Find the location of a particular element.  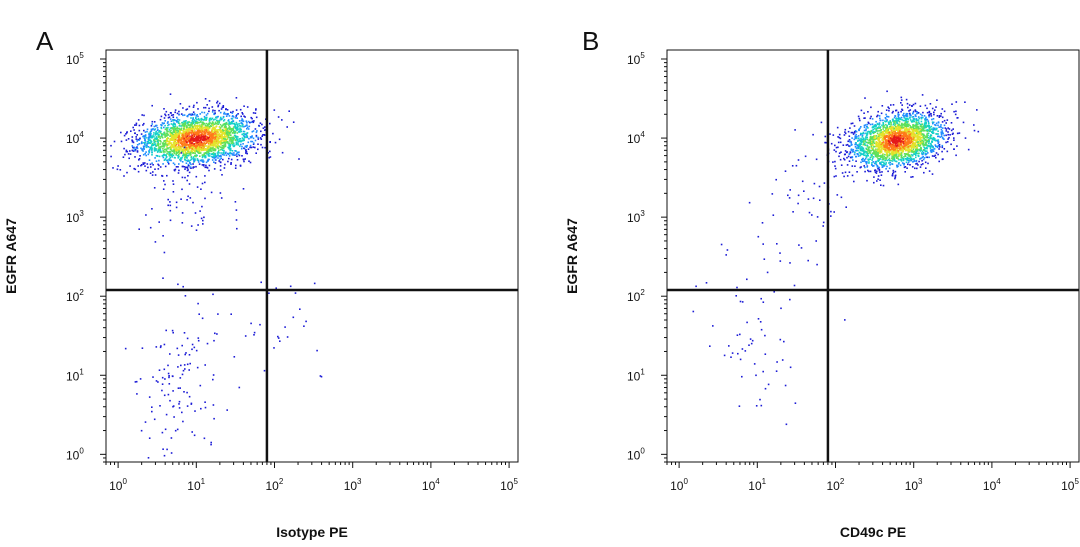

tick-exponent-part: 2 is located at coordinates (81, 292).